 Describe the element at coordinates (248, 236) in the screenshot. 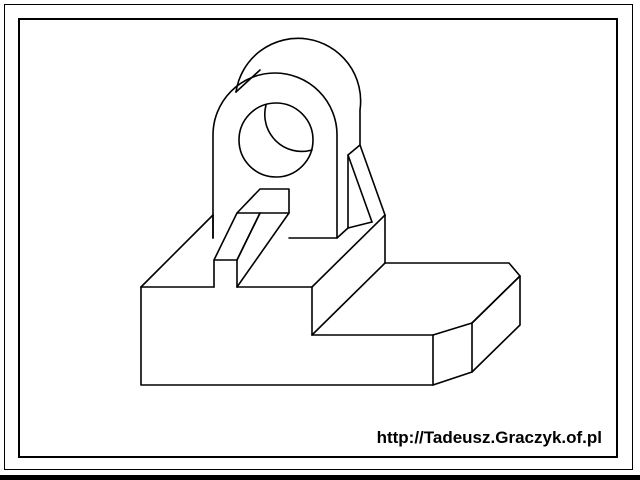

I see `tongue-side-edge` at that location.